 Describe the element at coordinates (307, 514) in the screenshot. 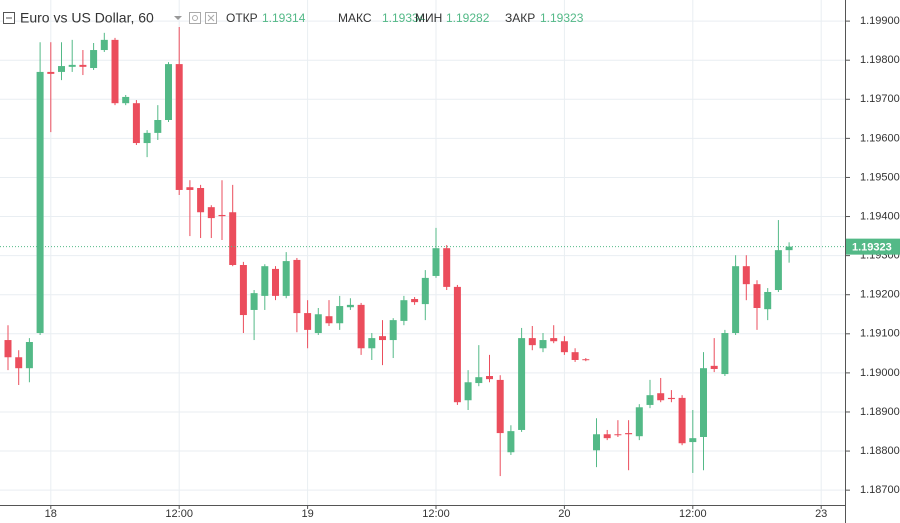

I see `x-tick-label: 19` at that location.